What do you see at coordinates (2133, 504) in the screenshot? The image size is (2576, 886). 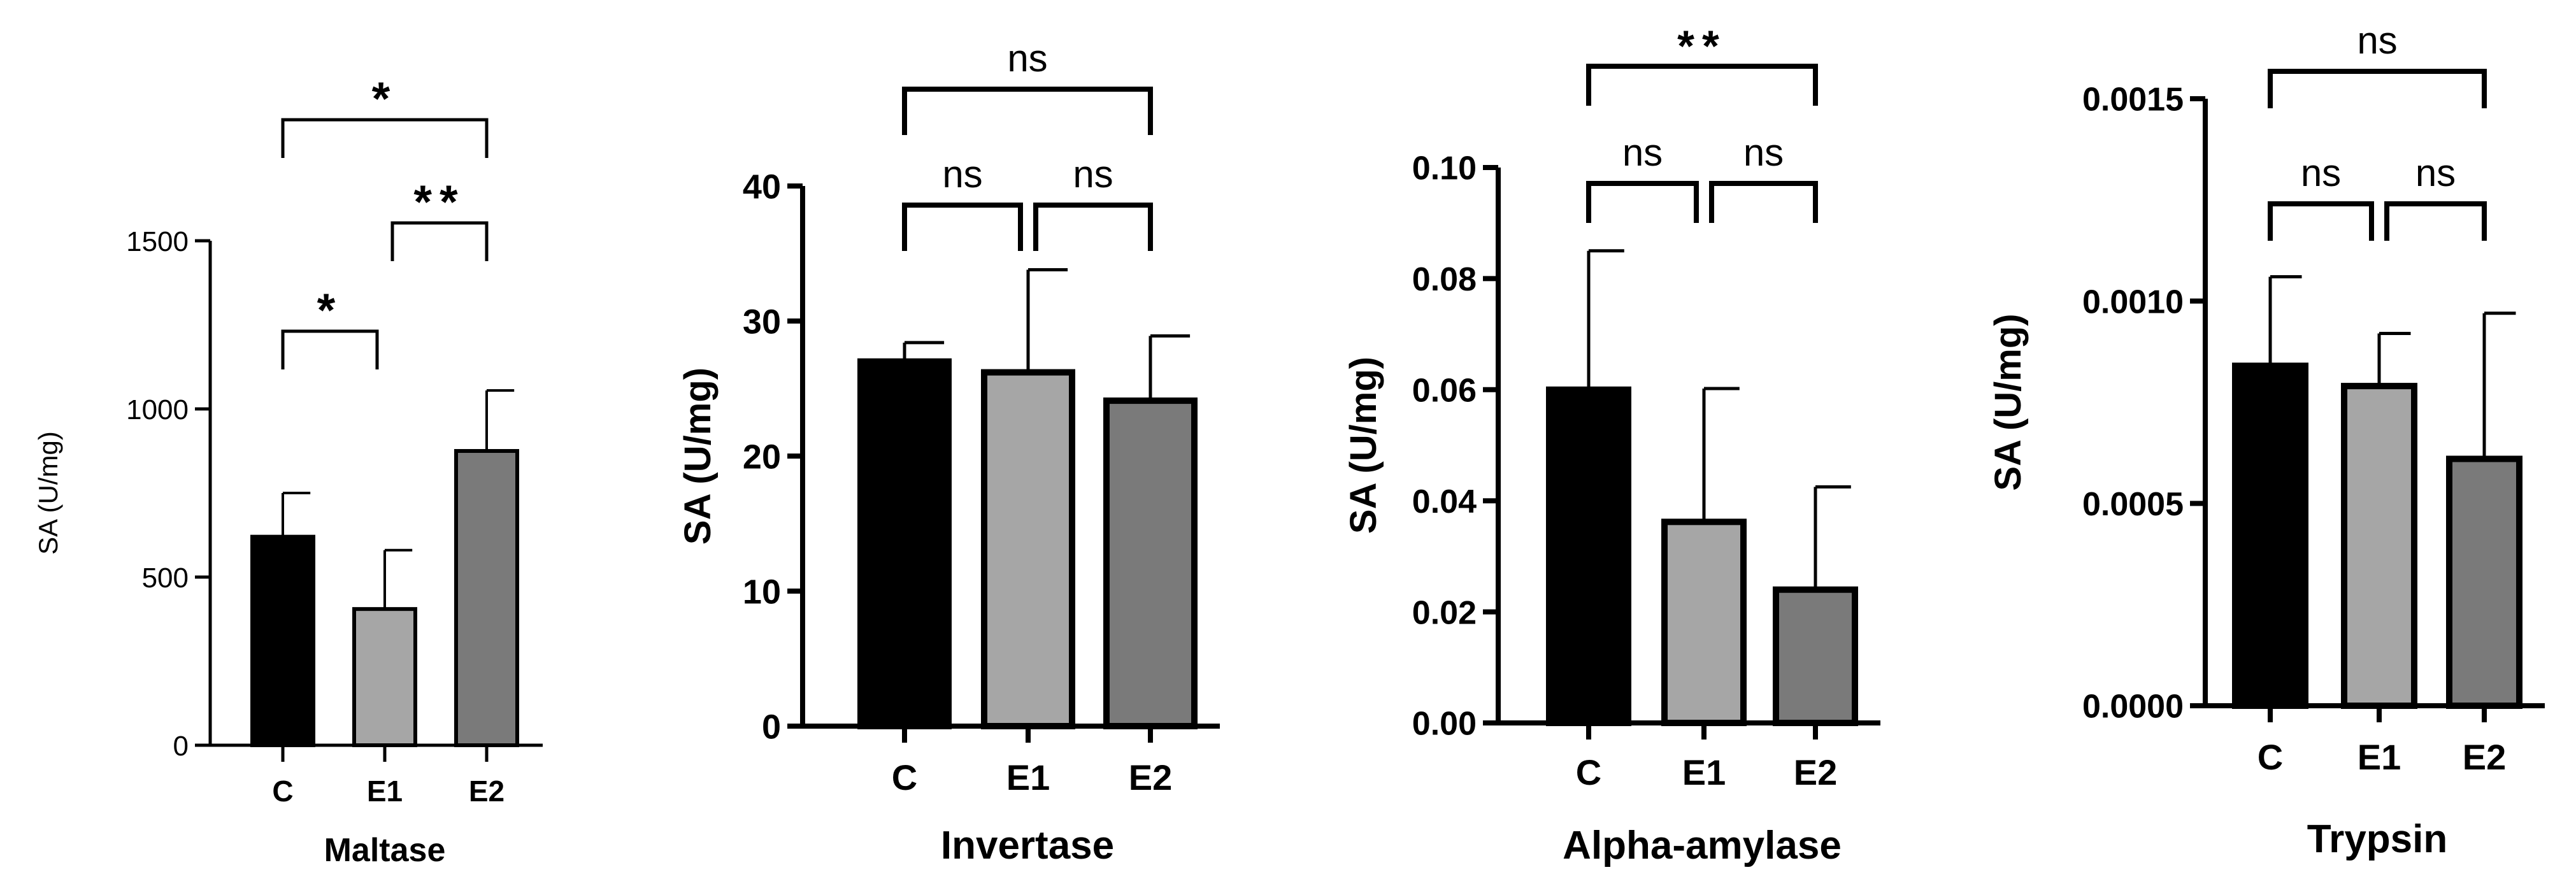 I see `y-tick-label: 0.0005` at bounding box center [2133, 504].